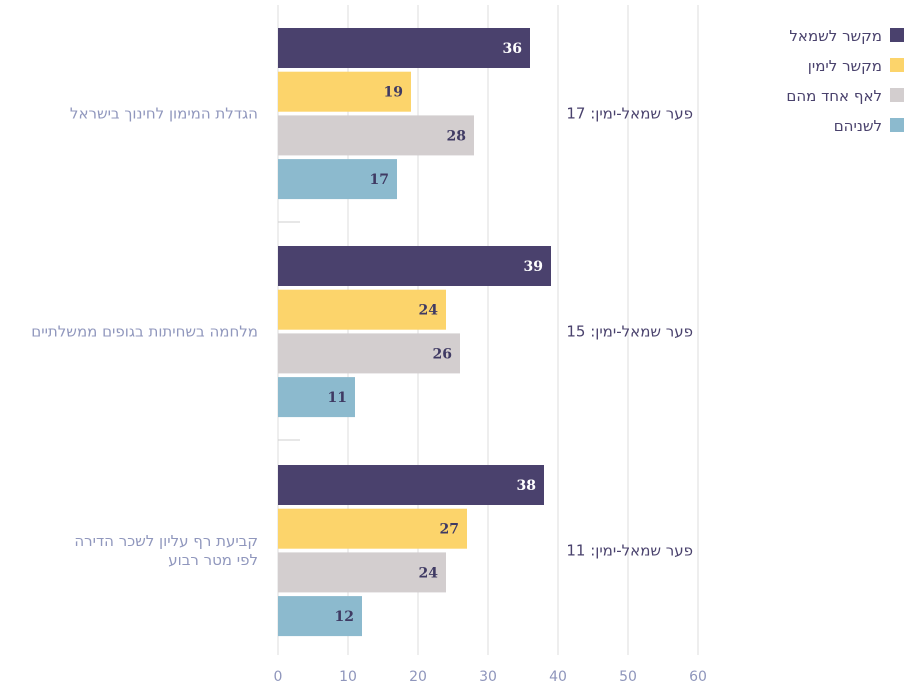 This screenshot has height=689, width=911. I want to click on x-tick-label: 30, so click(488, 677).